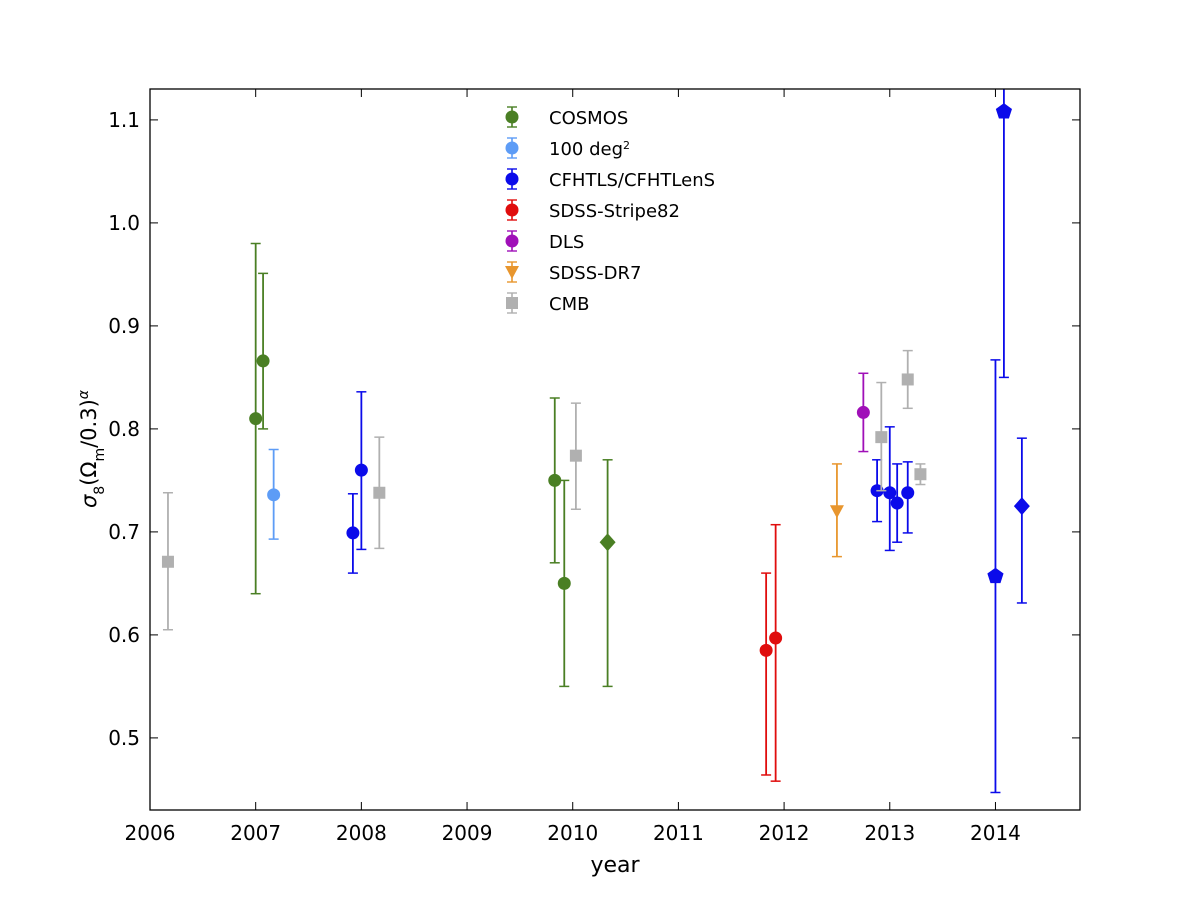 The width and height of the screenshot is (1200, 904). I want to click on y-tick-label: 0.8, so click(124, 429).